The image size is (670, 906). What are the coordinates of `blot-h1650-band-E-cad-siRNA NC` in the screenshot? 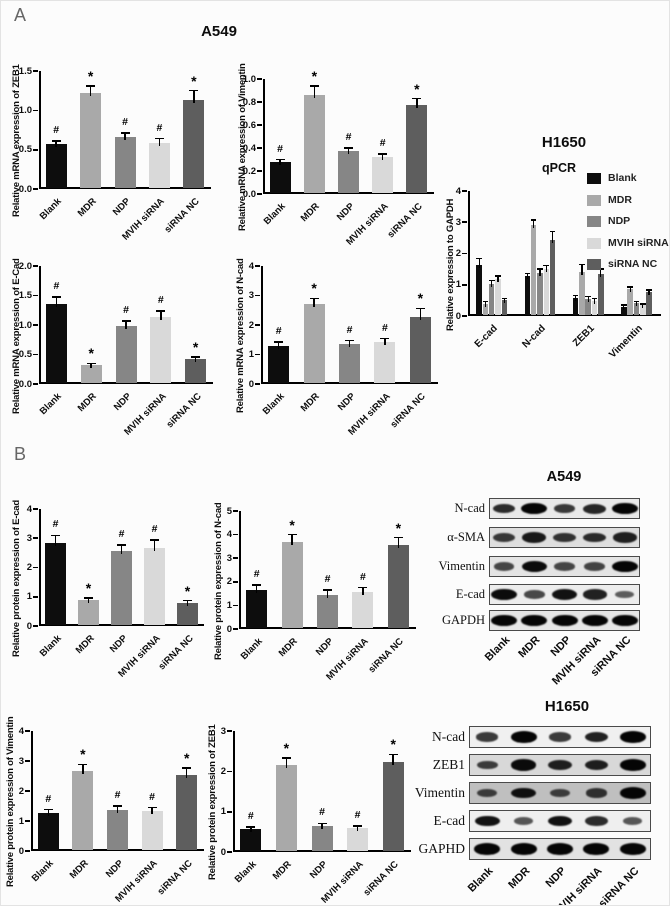 It's located at (633, 821).